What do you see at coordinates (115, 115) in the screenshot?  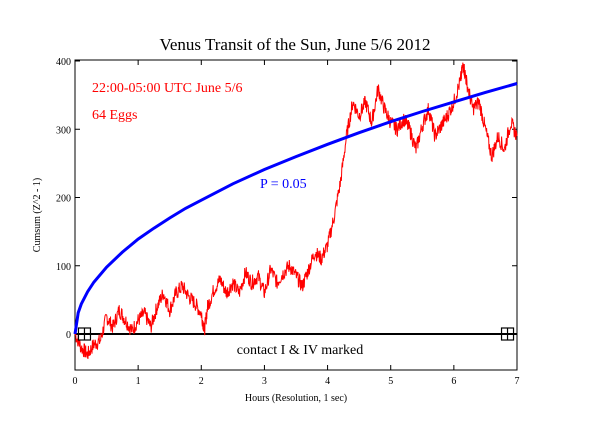 I see `annotation-eggs: 64 Eggs` at bounding box center [115, 115].